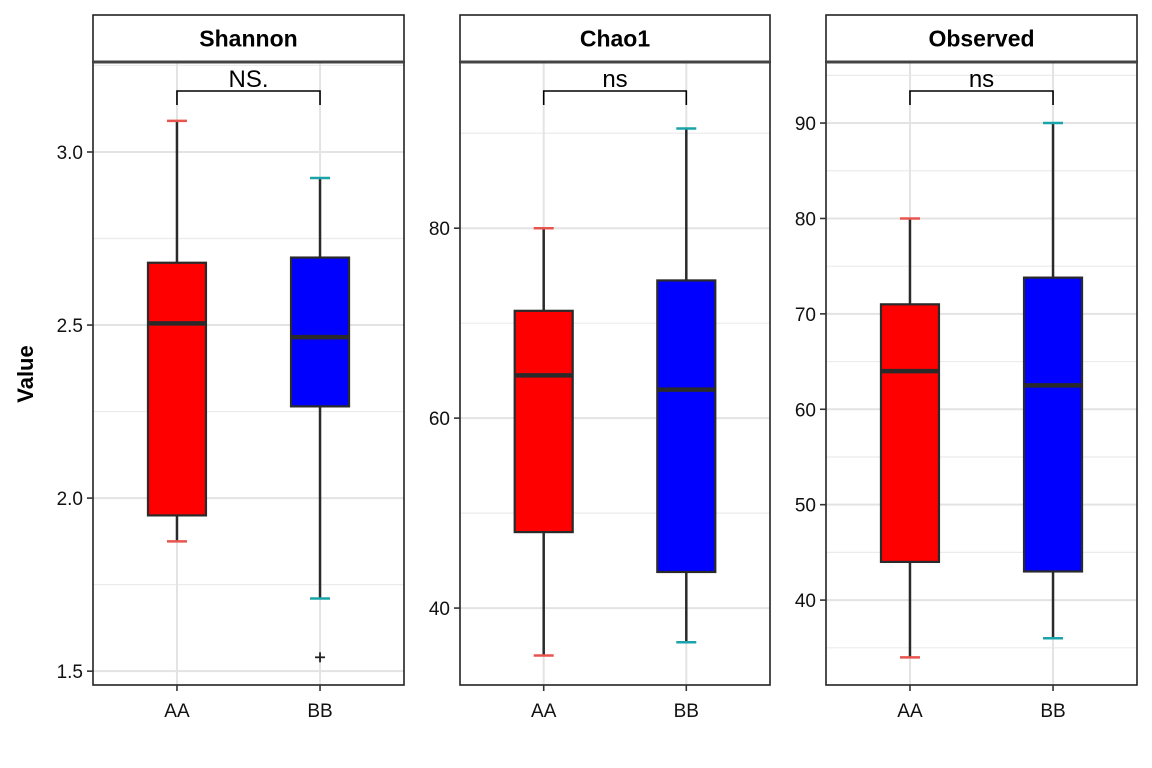 This screenshot has width=1152, height=768. I want to click on strip-title: Shannon, so click(248, 39).